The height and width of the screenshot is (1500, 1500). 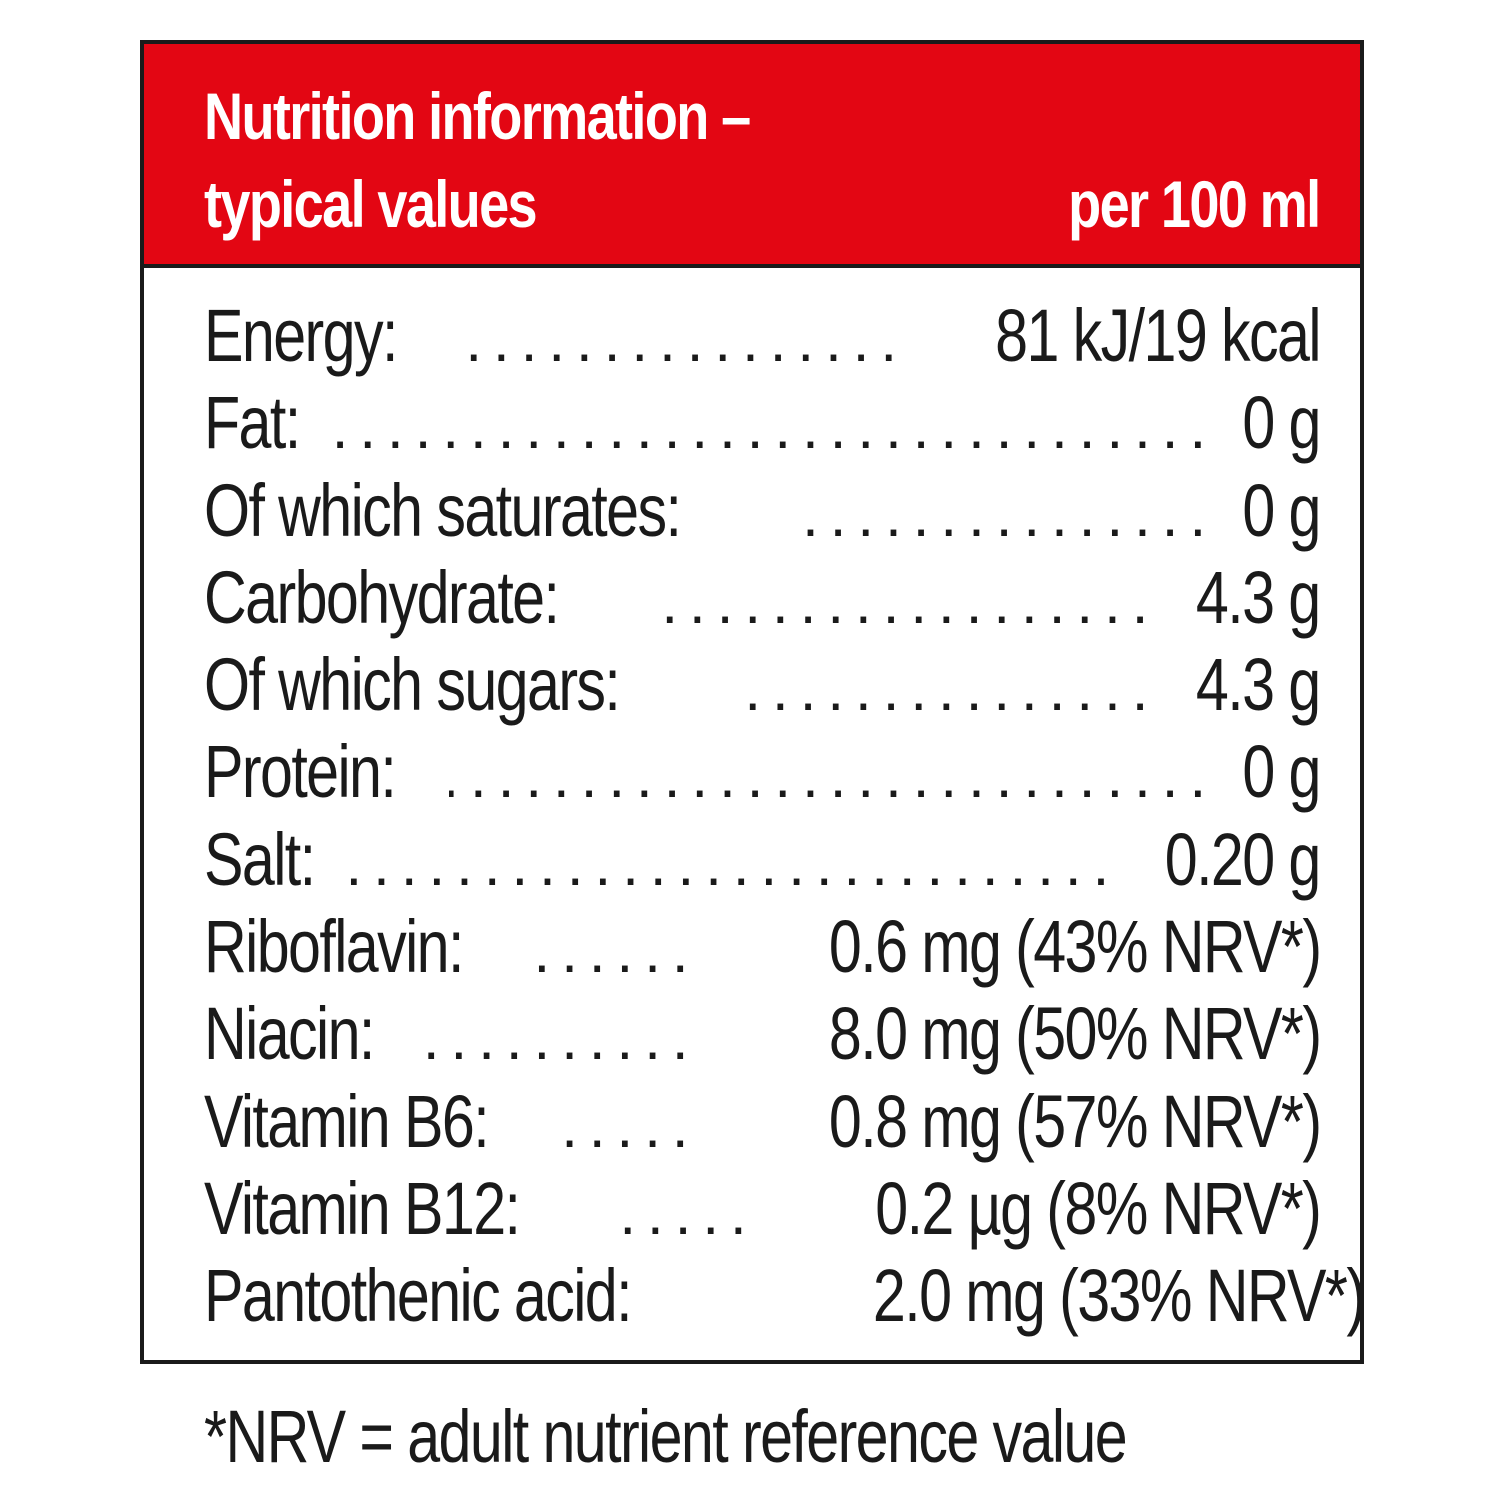 What do you see at coordinates (443, 510) in the screenshot?
I see `row-label: Of which saturates:` at bounding box center [443, 510].